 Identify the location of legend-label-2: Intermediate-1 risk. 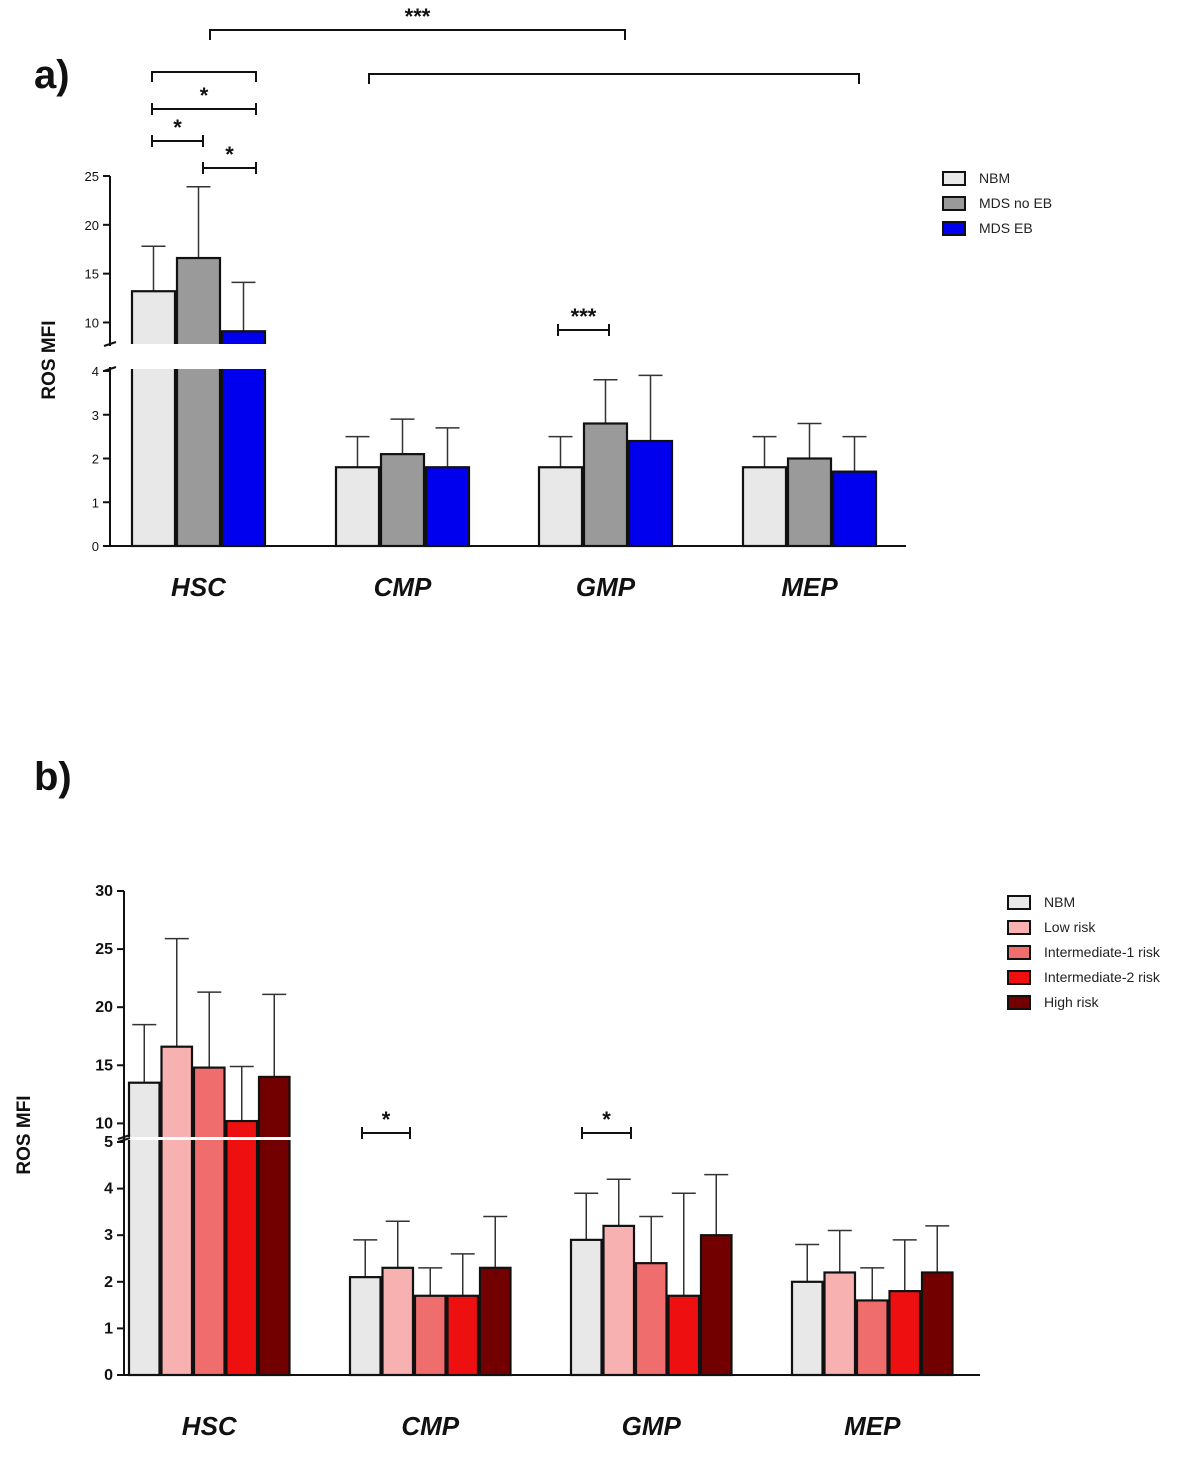
(1102, 952).